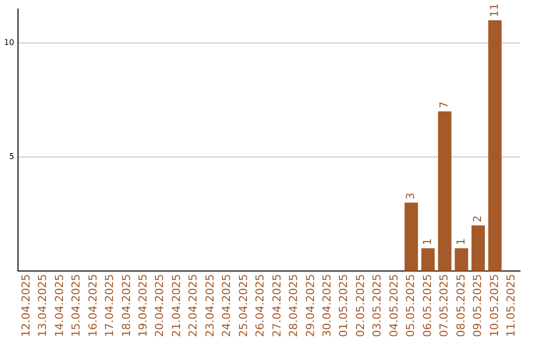 This screenshot has width=540, height=340. I want to click on x-tick-label: 12.04.2025, so click(25, 306).